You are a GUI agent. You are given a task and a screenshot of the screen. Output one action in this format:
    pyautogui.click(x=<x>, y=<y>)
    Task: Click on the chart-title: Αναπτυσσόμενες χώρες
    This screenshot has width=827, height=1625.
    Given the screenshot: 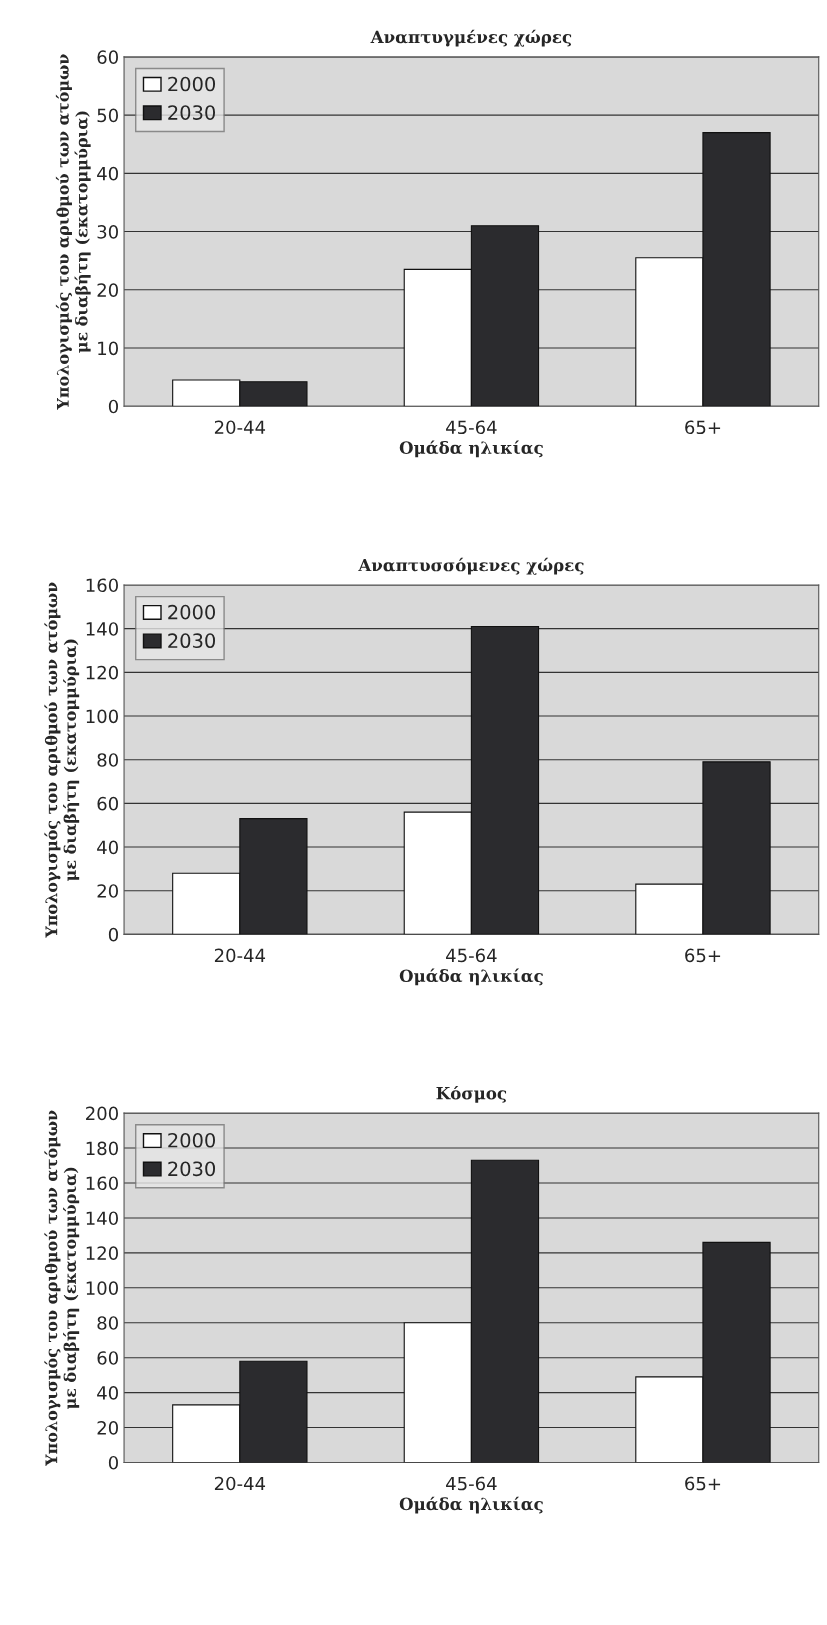 What is the action you would take?
    pyautogui.click(x=471, y=566)
    